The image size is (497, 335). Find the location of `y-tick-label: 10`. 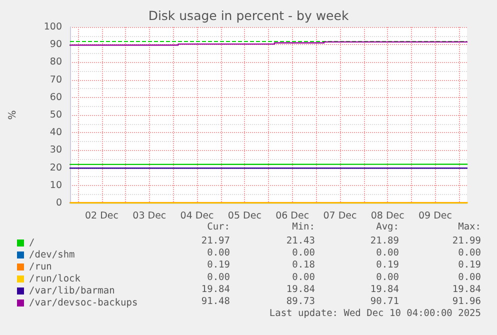

y-tick-label: 10 is located at coordinates (56, 185).